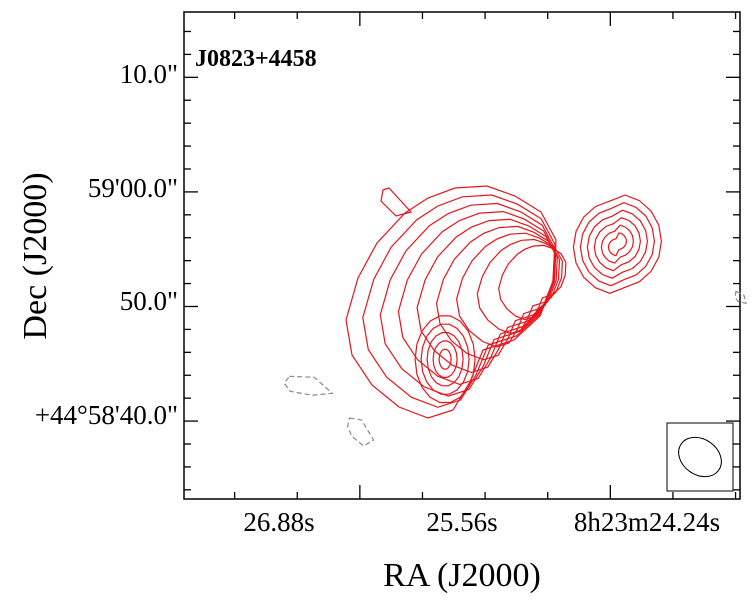  I want to click on x-axis-title: RA (J2000), so click(462, 575).